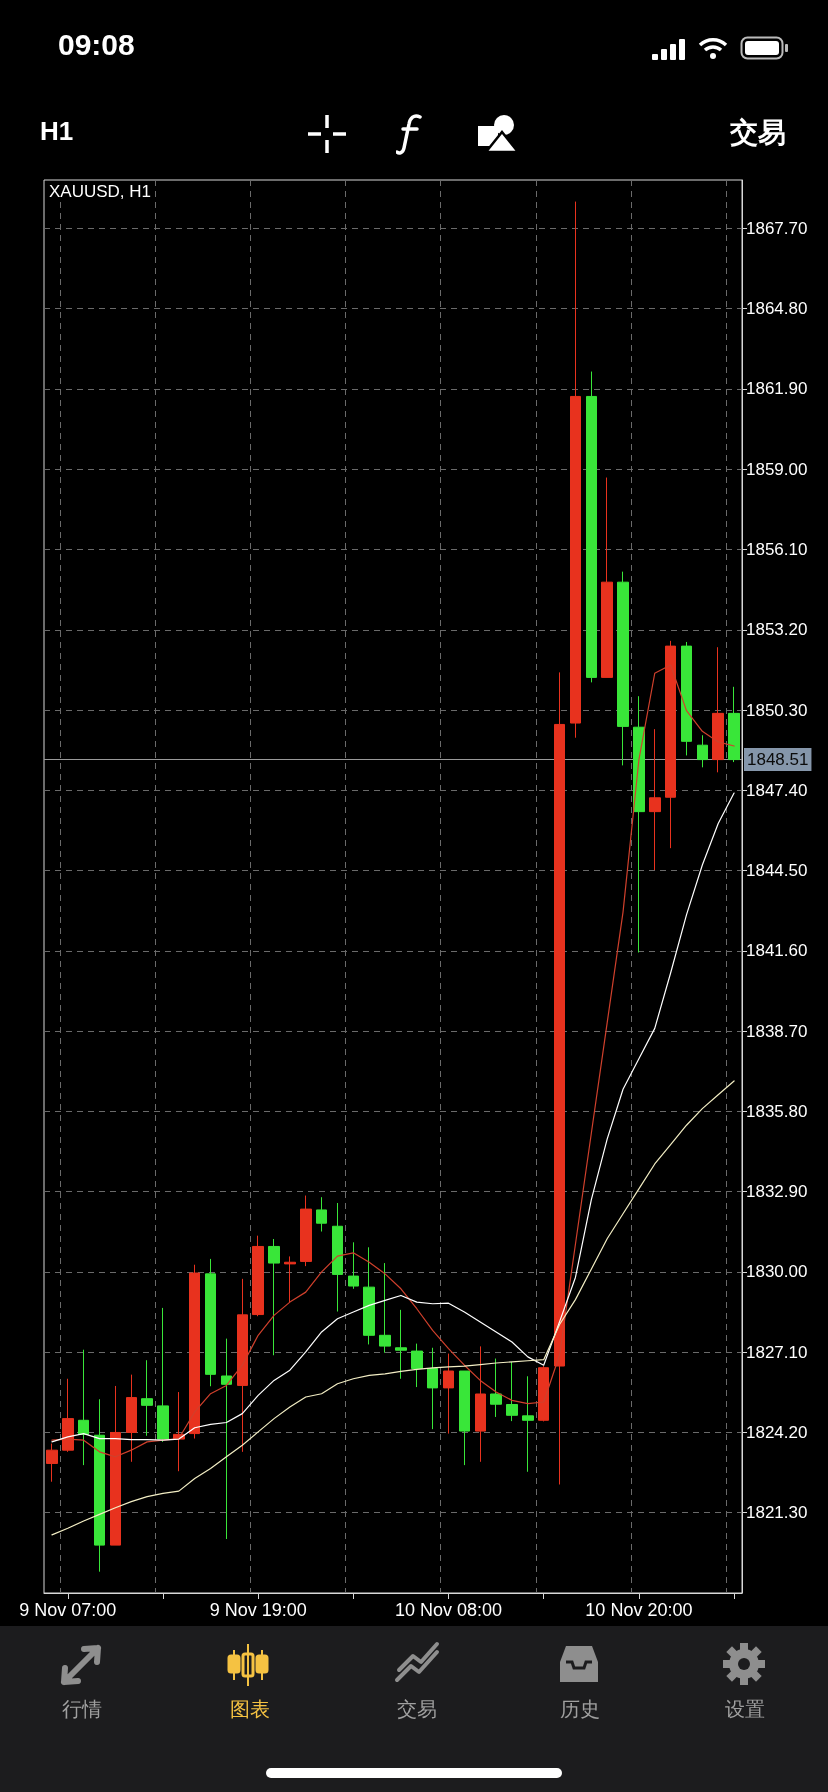  Describe the element at coordinates (96, 45) in the screenshot. I see `text: 09:08` at that location.